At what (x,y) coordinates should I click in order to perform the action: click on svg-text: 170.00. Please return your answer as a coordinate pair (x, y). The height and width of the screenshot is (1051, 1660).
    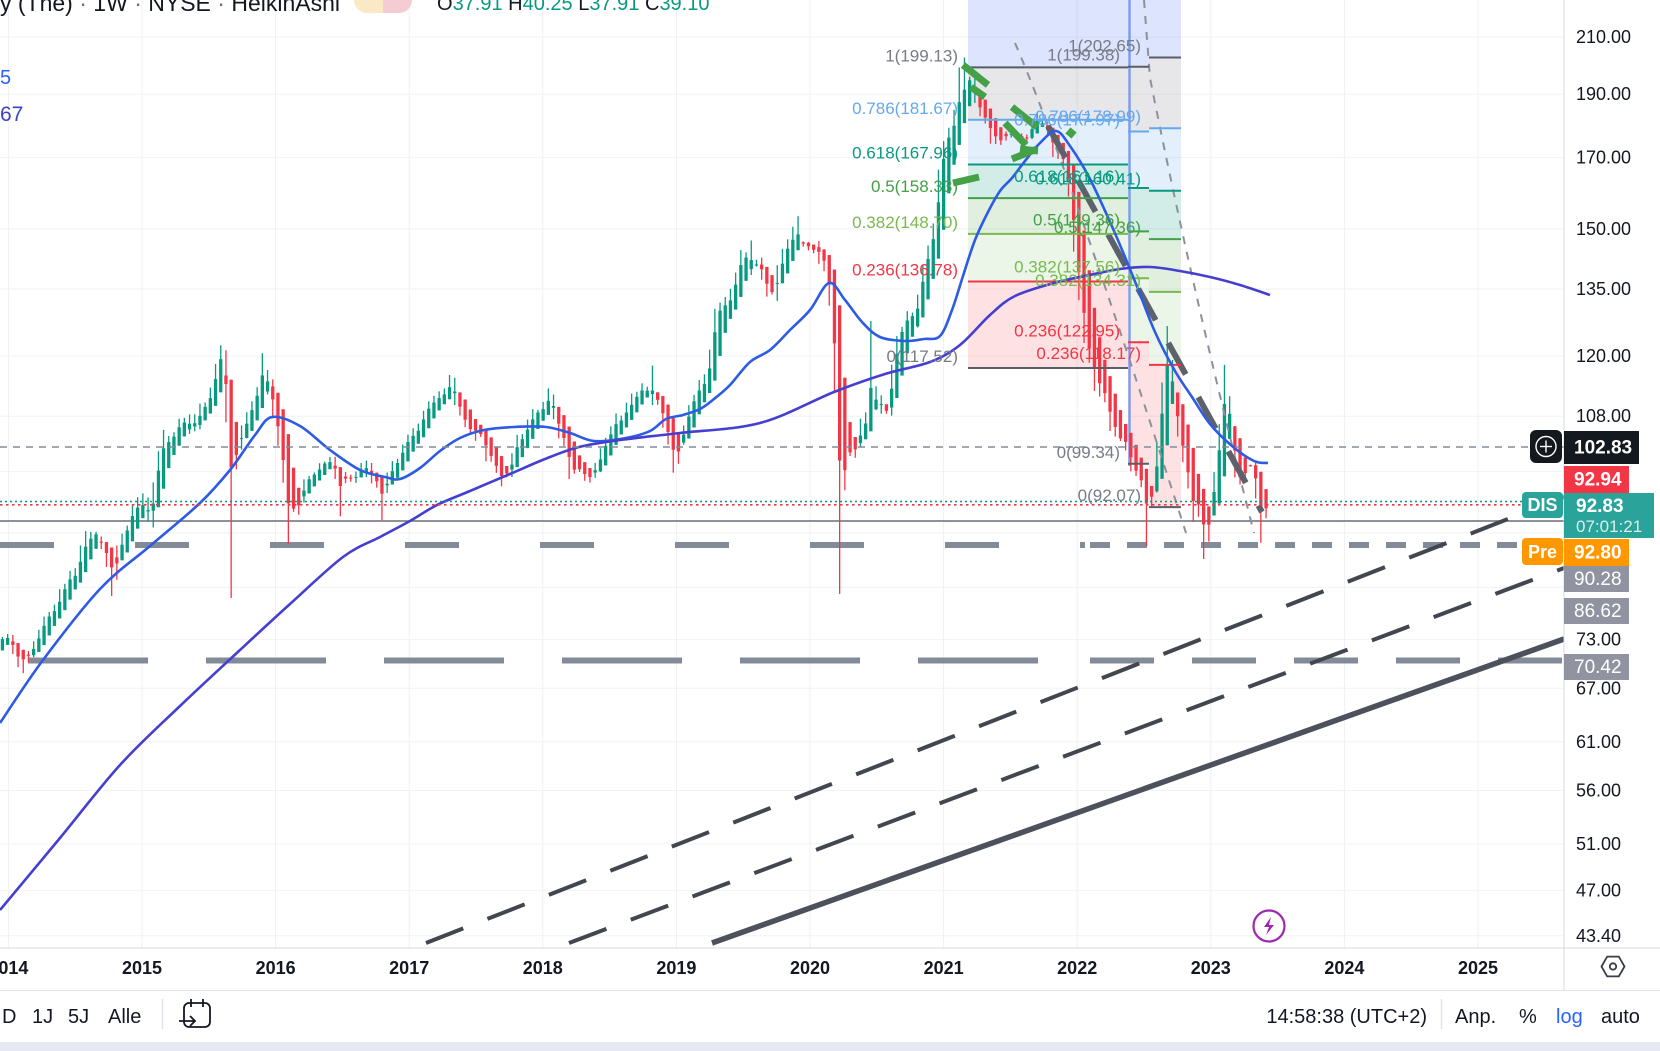
    Looking at the image, I should click on (1603, 158).